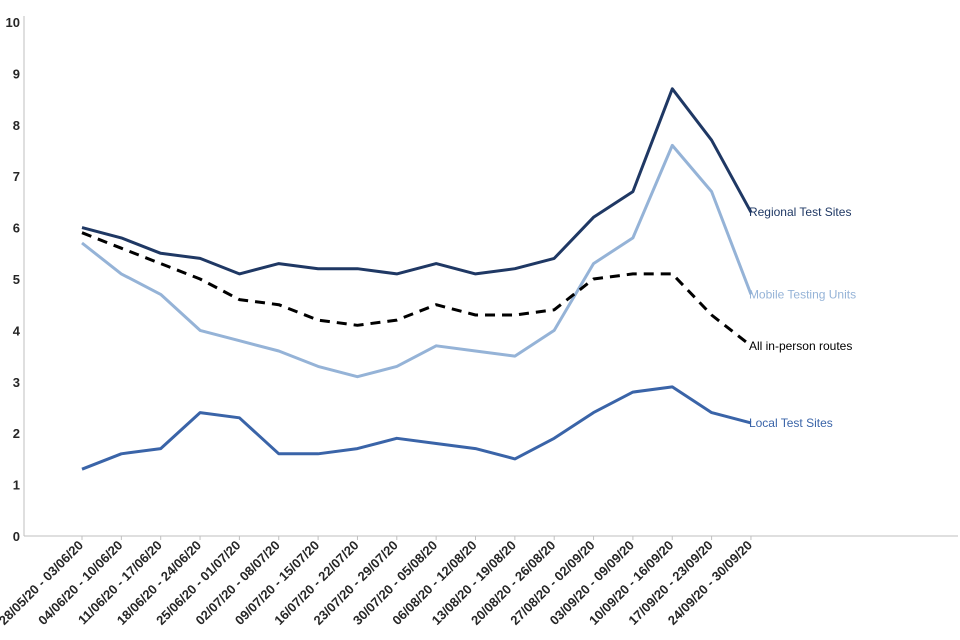 This screenshot has width=960, height=640. Describe the element at coordinates (16, 228) in the screenshot. I see `y-tick-label: 6` at that location.